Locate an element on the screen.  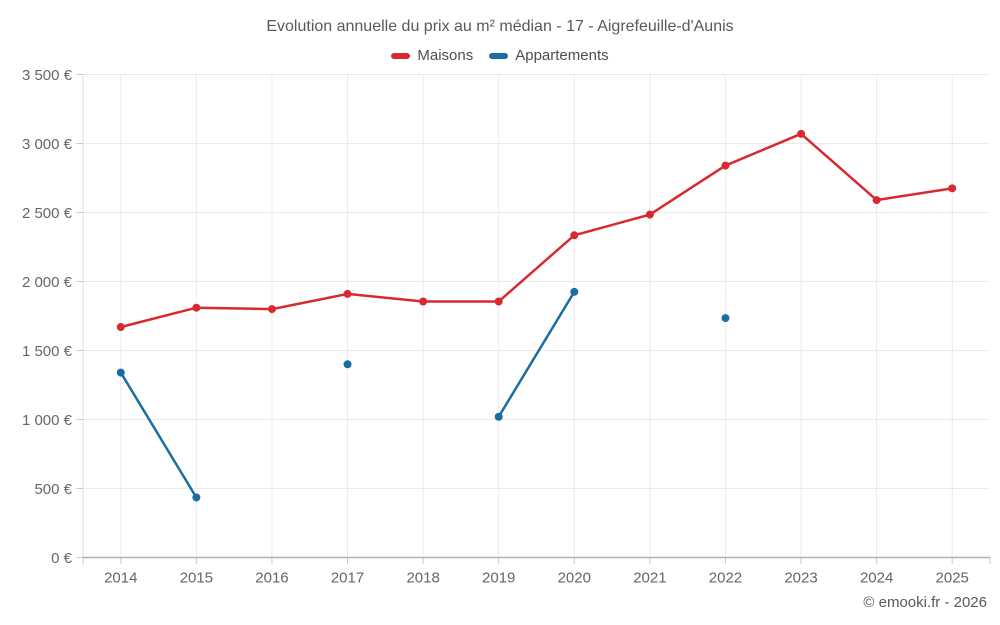
appartements-legend-swatch-icon is located at coordinates (499, 55).